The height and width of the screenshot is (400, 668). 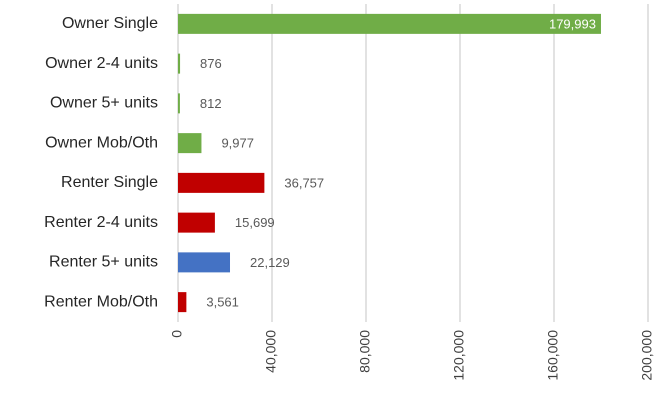 I want to click on x-tick-label: 0, so click(x=177, y=334).